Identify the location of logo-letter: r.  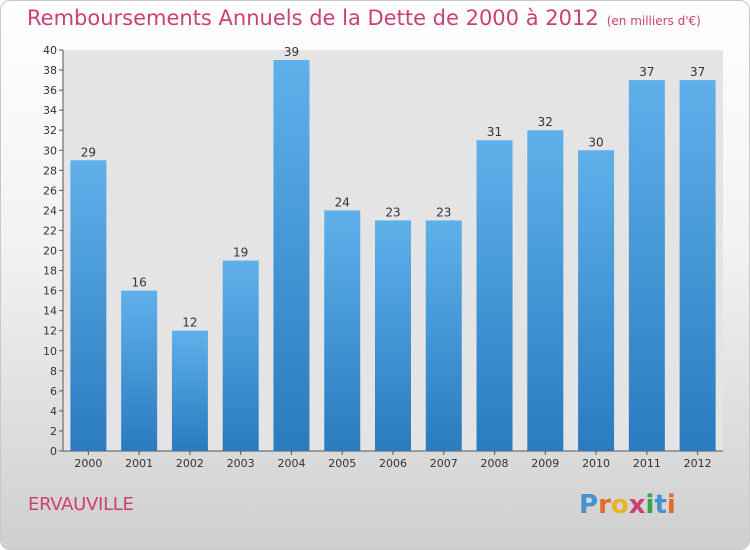
(604, 505).